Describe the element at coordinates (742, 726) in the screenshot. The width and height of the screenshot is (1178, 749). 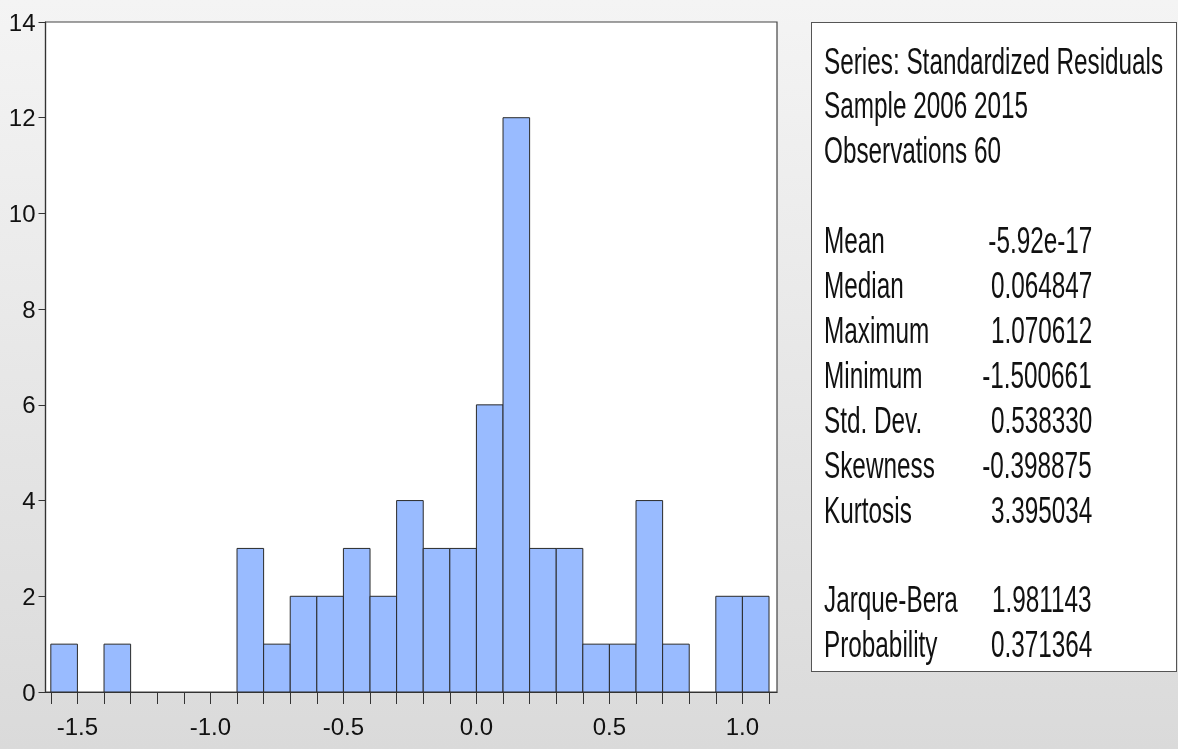
I see `x-tick-label: 1.0` at that location.